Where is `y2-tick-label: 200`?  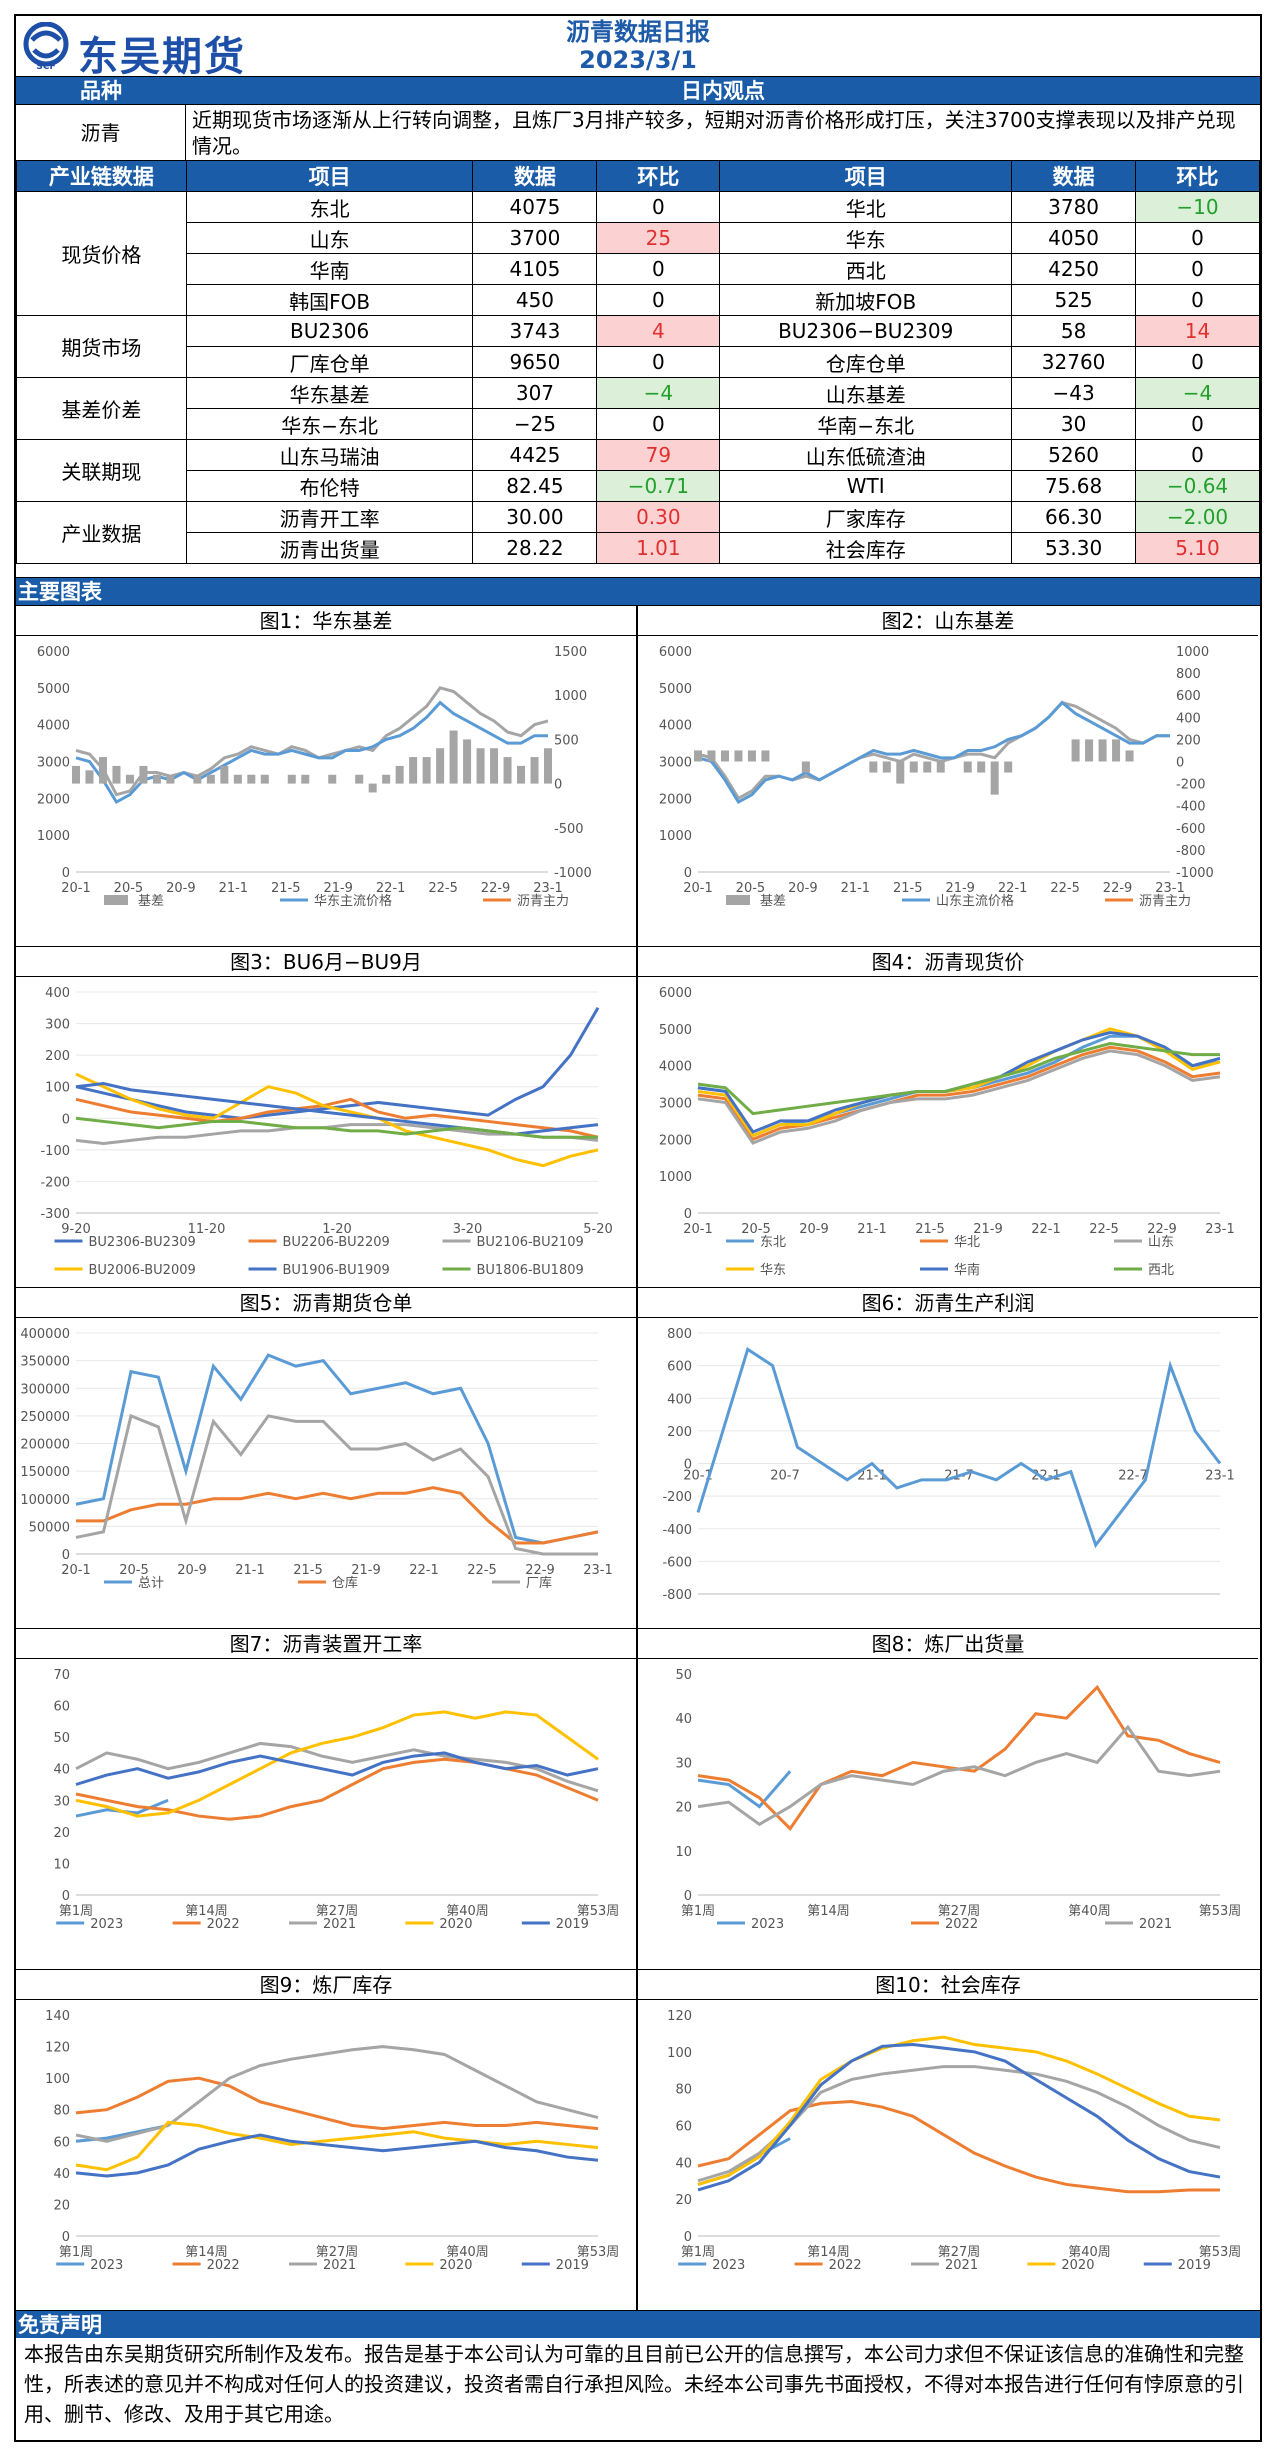
y2-tick-label: 200 is located at coordinates (1188, 740).